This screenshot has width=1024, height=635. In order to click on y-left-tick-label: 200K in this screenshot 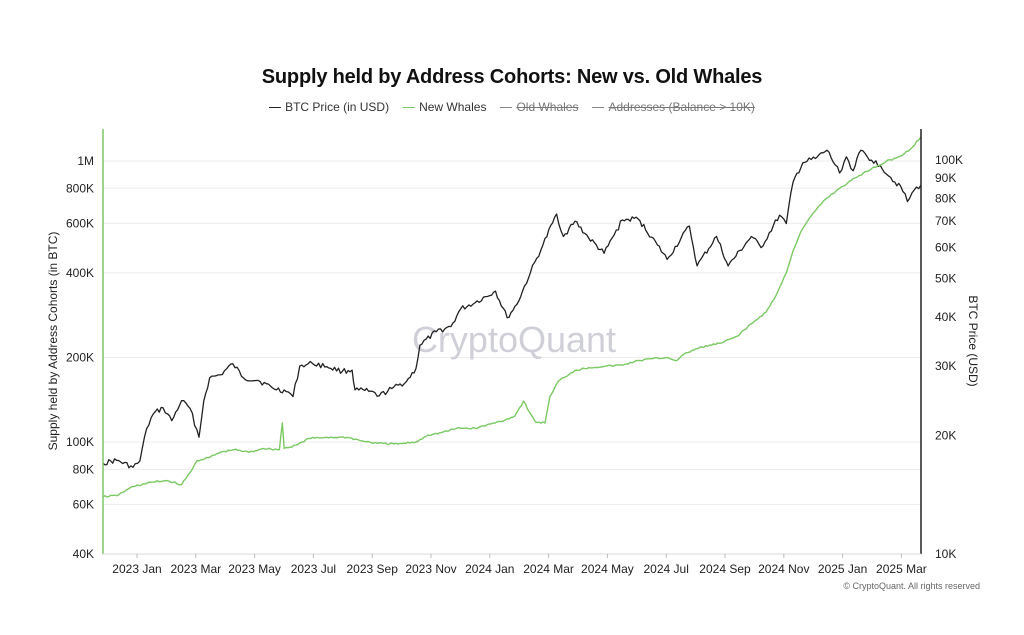, I will do `click(80, 358)`.